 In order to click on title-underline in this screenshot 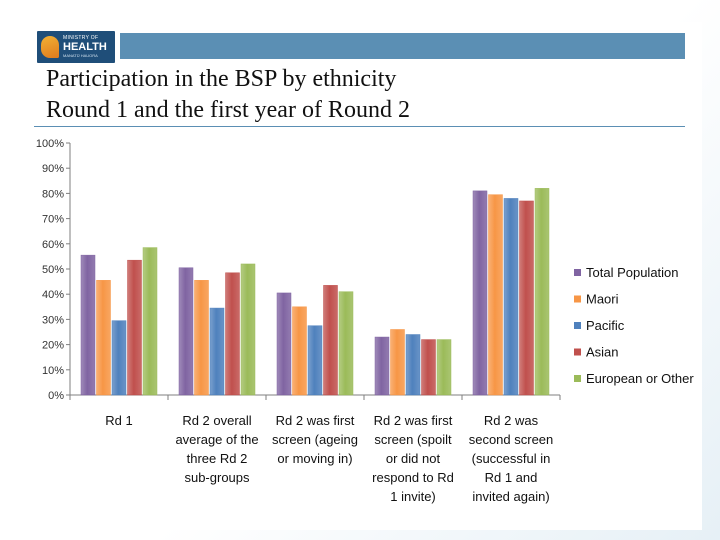, I will do `click(359, 126)`.